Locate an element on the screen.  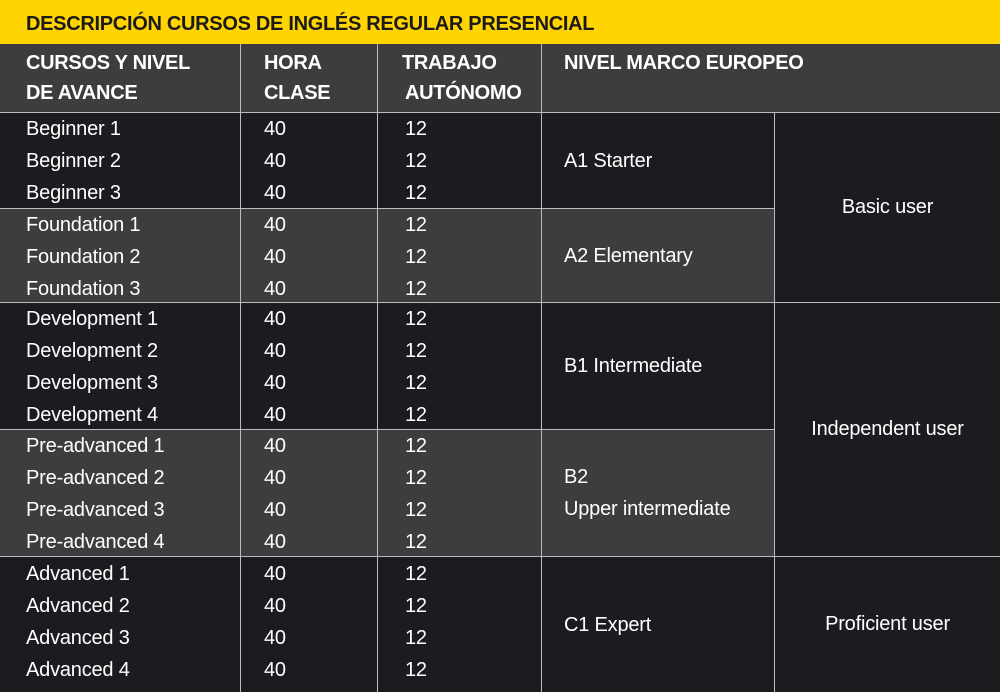
header-hours: HORA CLASE is located at coordinates (309, 78).